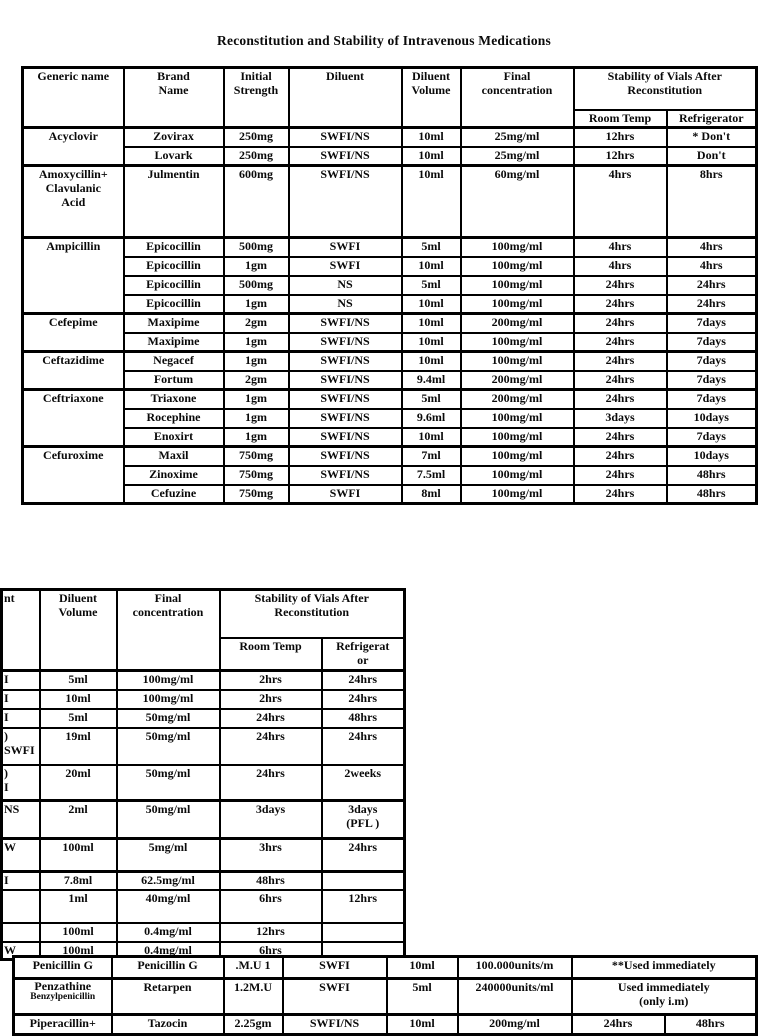  Describe the element at coordinates (78, 782) in the screenshot. I see `table-cell: 20ml` at that location.